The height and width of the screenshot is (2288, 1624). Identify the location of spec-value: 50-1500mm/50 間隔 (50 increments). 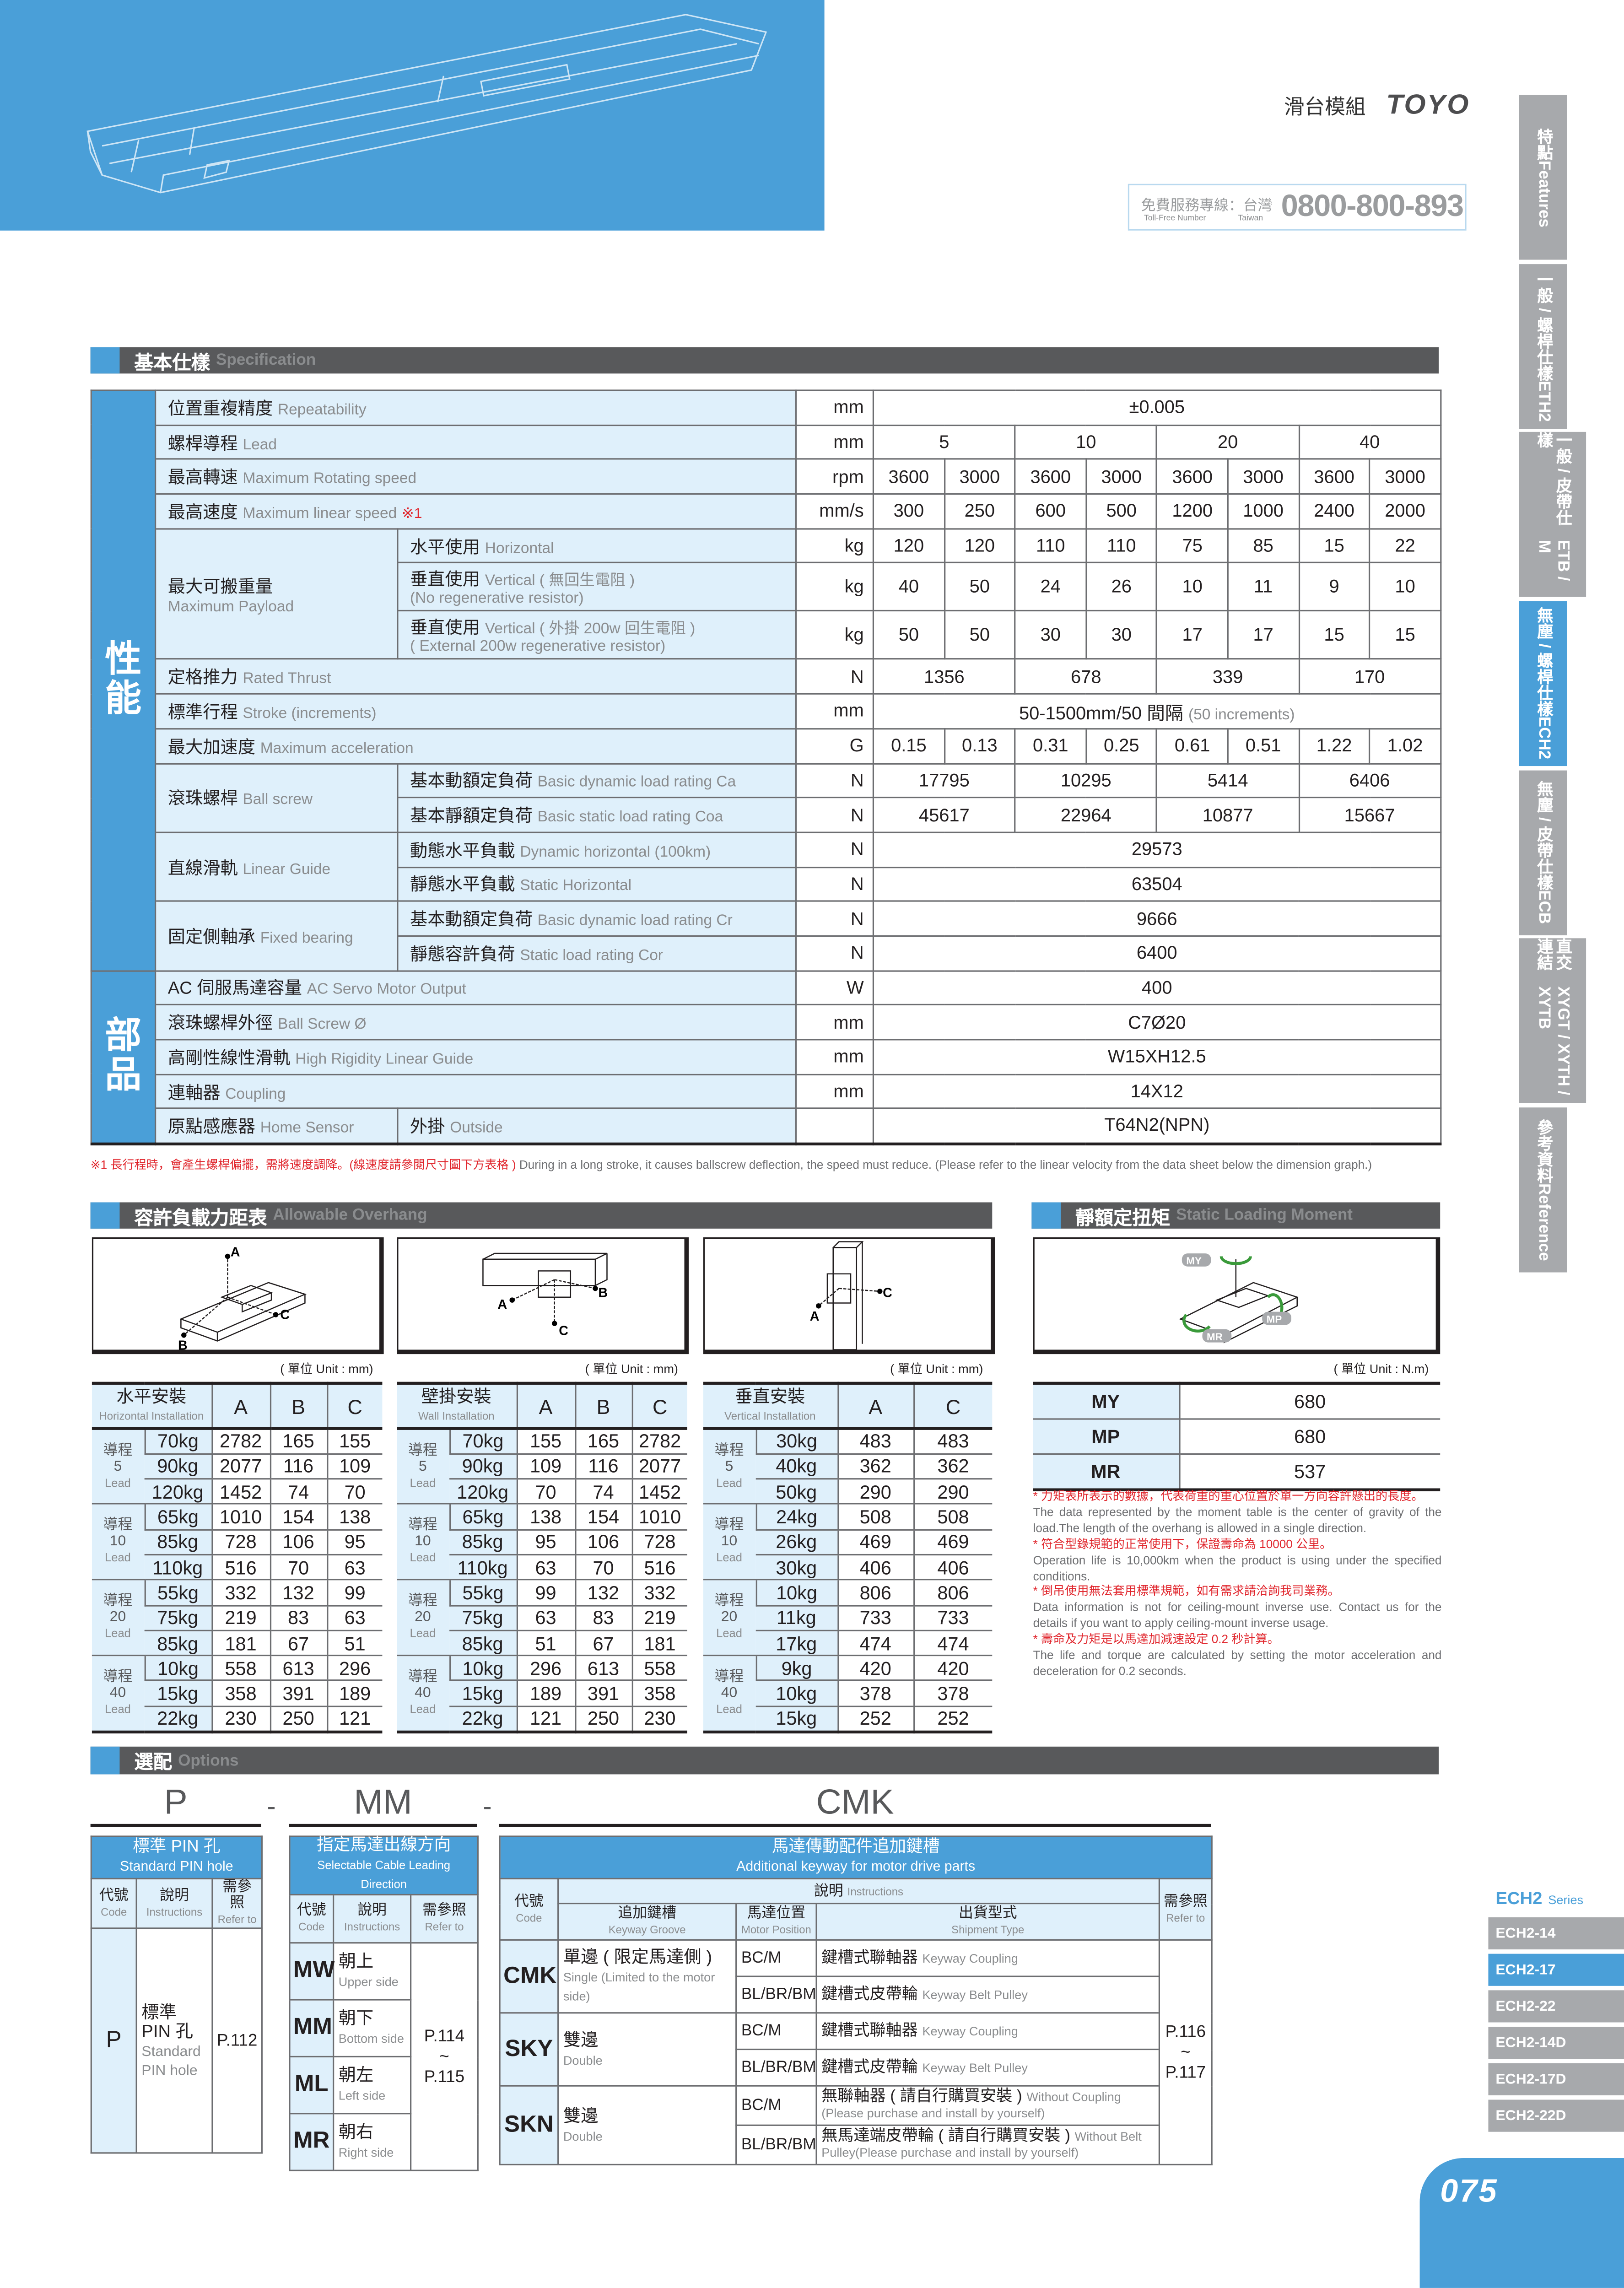
(1156, 711).